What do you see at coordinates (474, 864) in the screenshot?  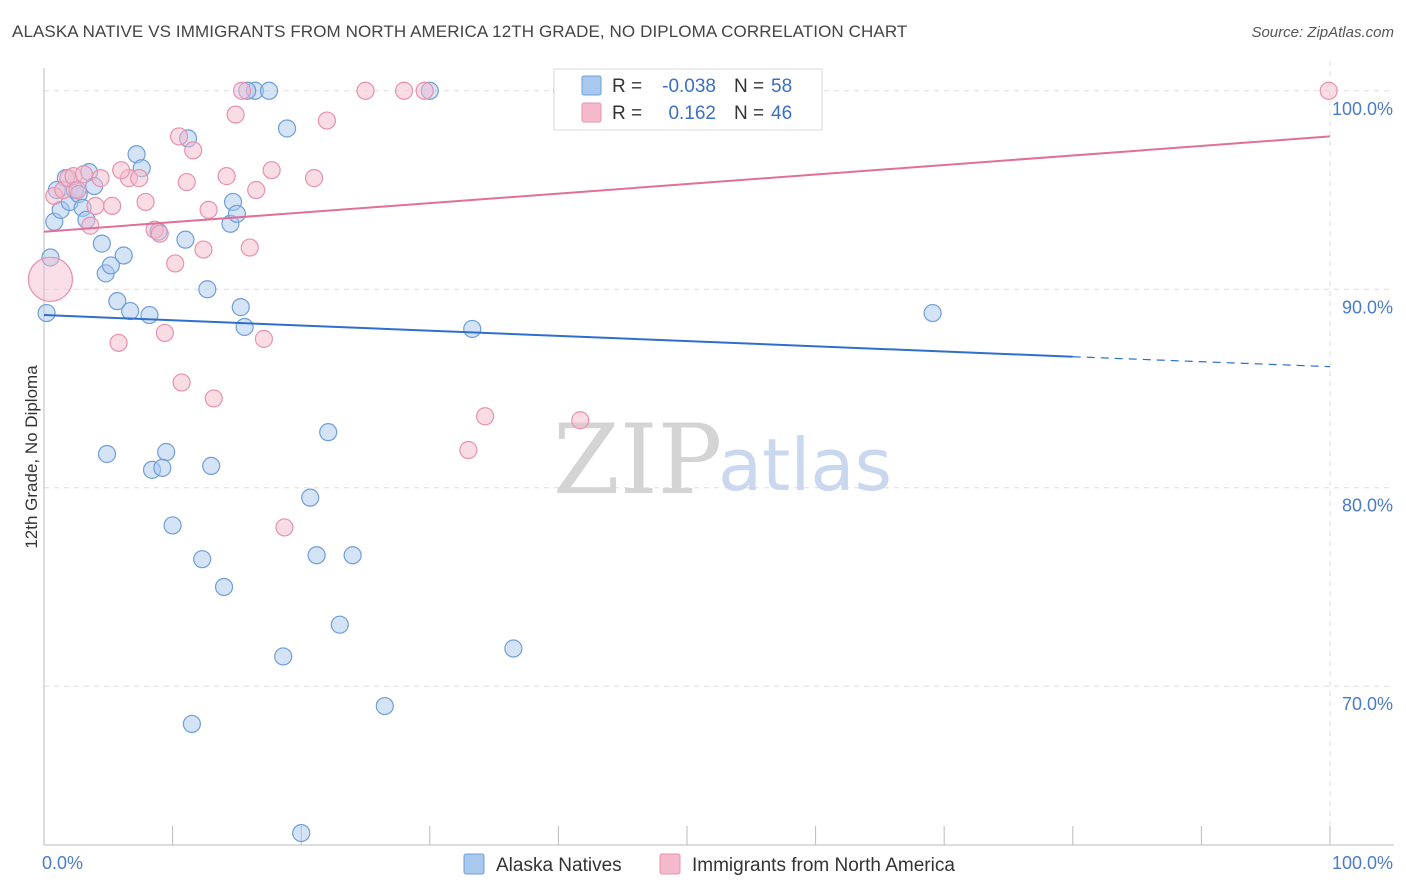 I see `bottom-legend-swatch-blue` at bounding box center [474, 864].